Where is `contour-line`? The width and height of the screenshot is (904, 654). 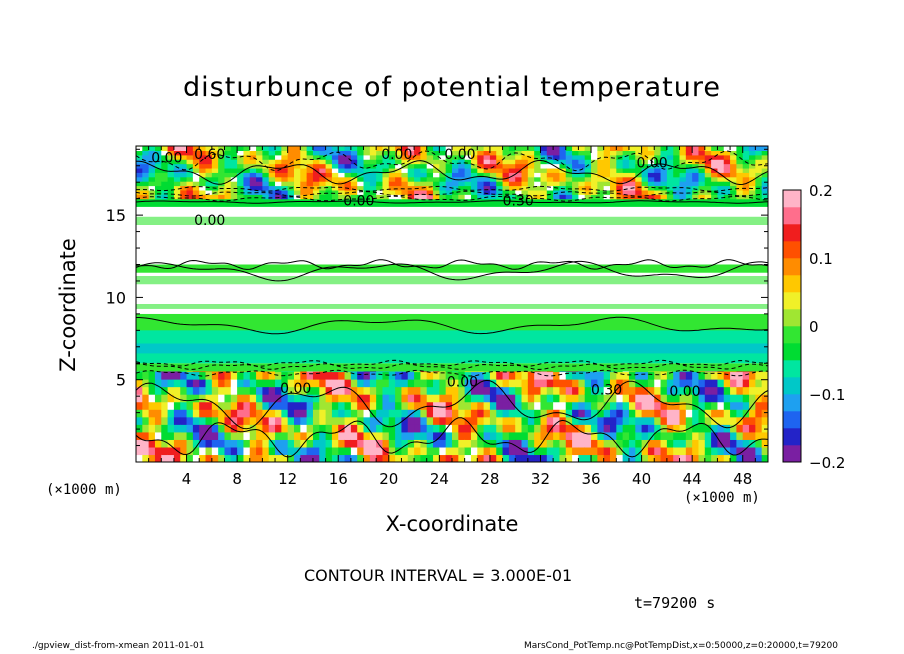
contour-line is located at coordinates (452, 437).